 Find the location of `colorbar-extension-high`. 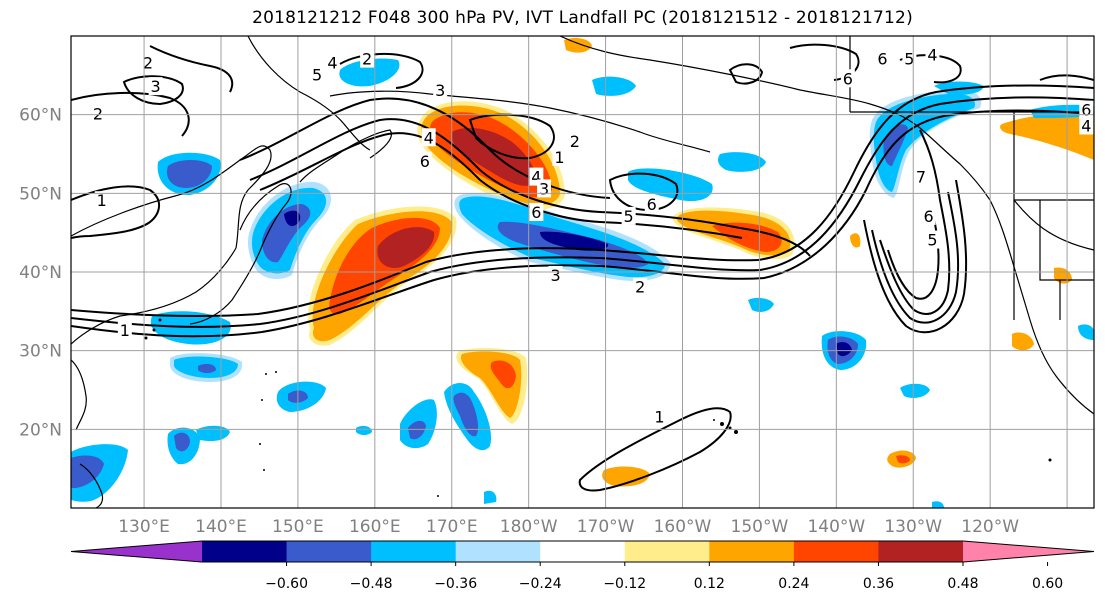

colorbar-extension-high is located at coordinates (1028, 551).